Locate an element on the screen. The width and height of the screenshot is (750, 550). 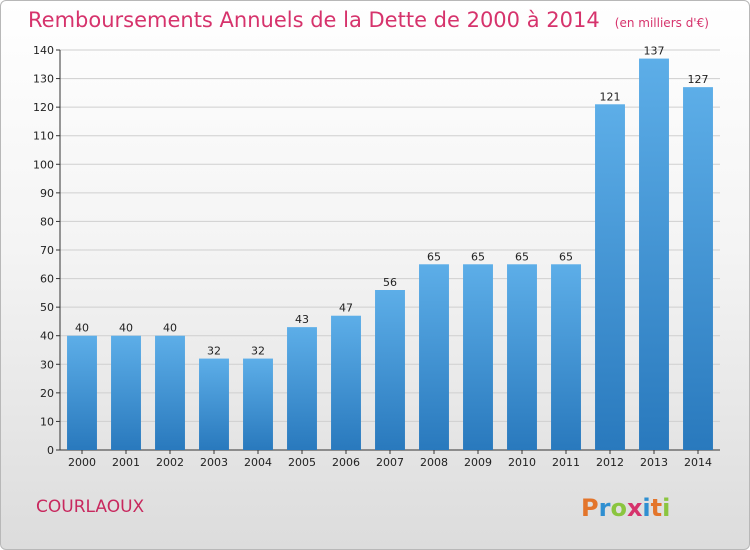
data-label: 121 is located at coordinates (610, 96).